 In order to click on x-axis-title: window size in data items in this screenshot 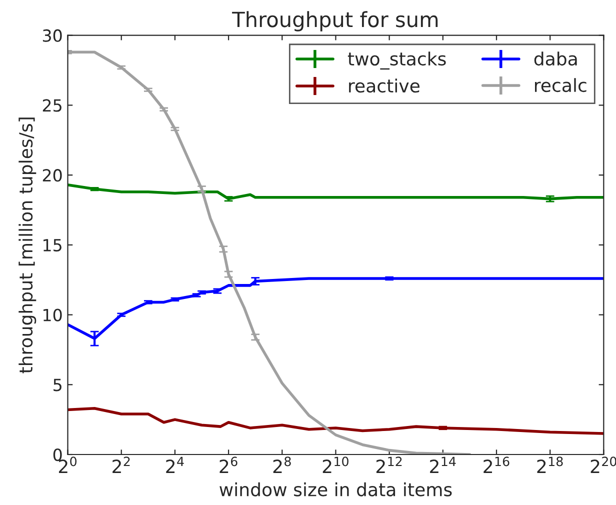, I will do `click(336, 489)`.